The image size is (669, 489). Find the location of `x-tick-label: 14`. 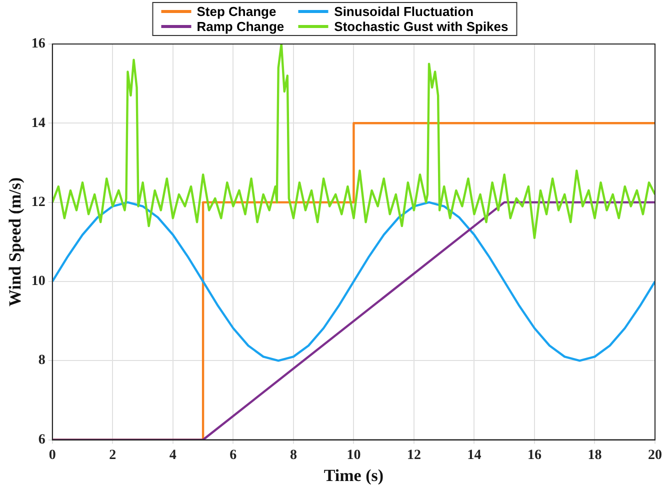

x-tick-label: 14 is located at coordinates (474, 455).